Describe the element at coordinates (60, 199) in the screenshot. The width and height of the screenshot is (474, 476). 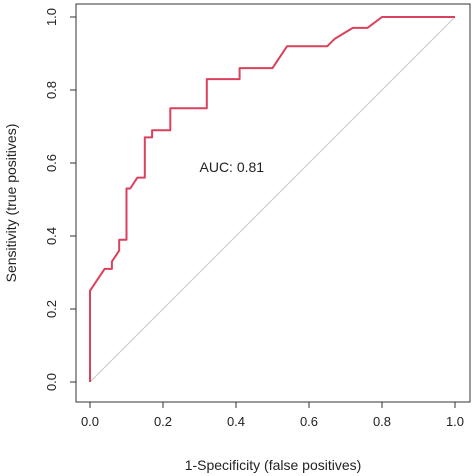
I see `y-axis: 0.0 0.2 0.4 0.6 0.8 1.0` at that location.